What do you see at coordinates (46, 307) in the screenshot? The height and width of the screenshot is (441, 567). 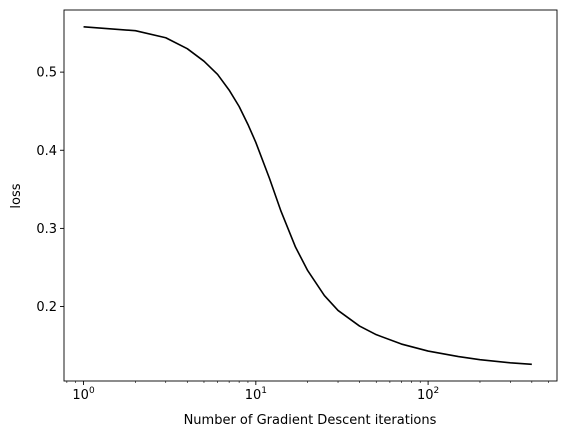 I see `y-tick-label: 0.2` at bounding box center [46, 307].